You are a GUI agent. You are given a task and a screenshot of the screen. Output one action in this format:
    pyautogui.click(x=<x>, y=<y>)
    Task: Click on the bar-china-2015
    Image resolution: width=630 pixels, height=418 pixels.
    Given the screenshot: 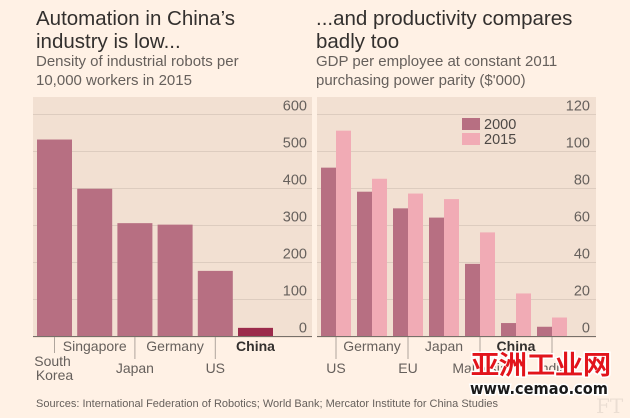 What is the action you would take?
    pyautogui.click(x=523, y=314)
    